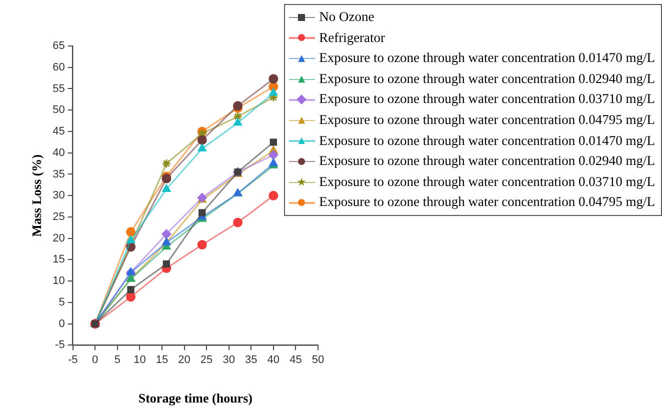  I want to click on y-tick-label: 35, so click(58, 174).